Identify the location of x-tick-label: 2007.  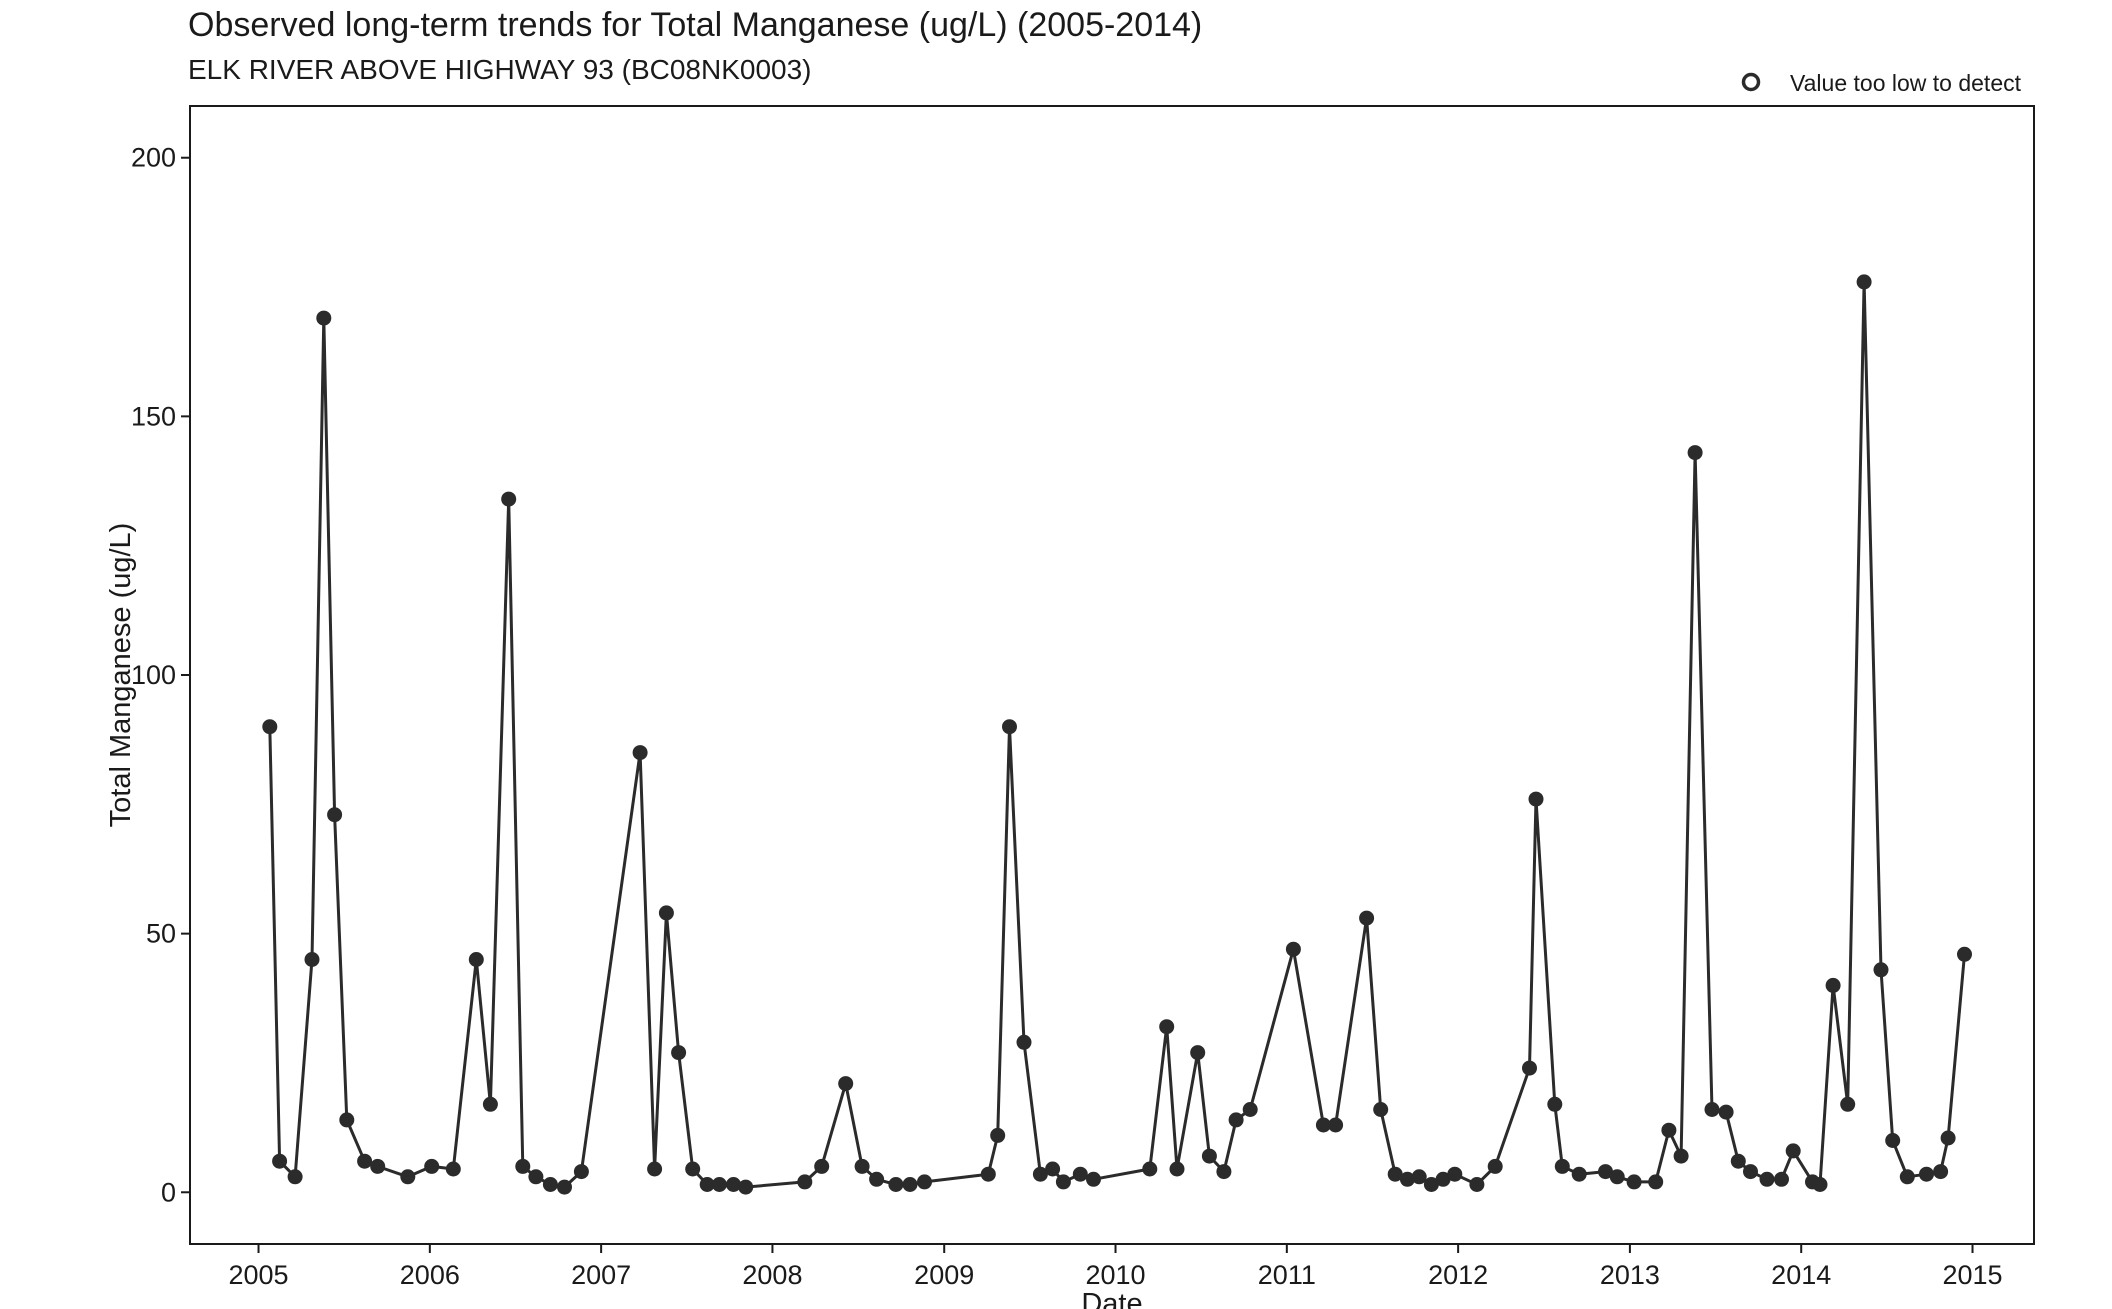
(601, 1275).